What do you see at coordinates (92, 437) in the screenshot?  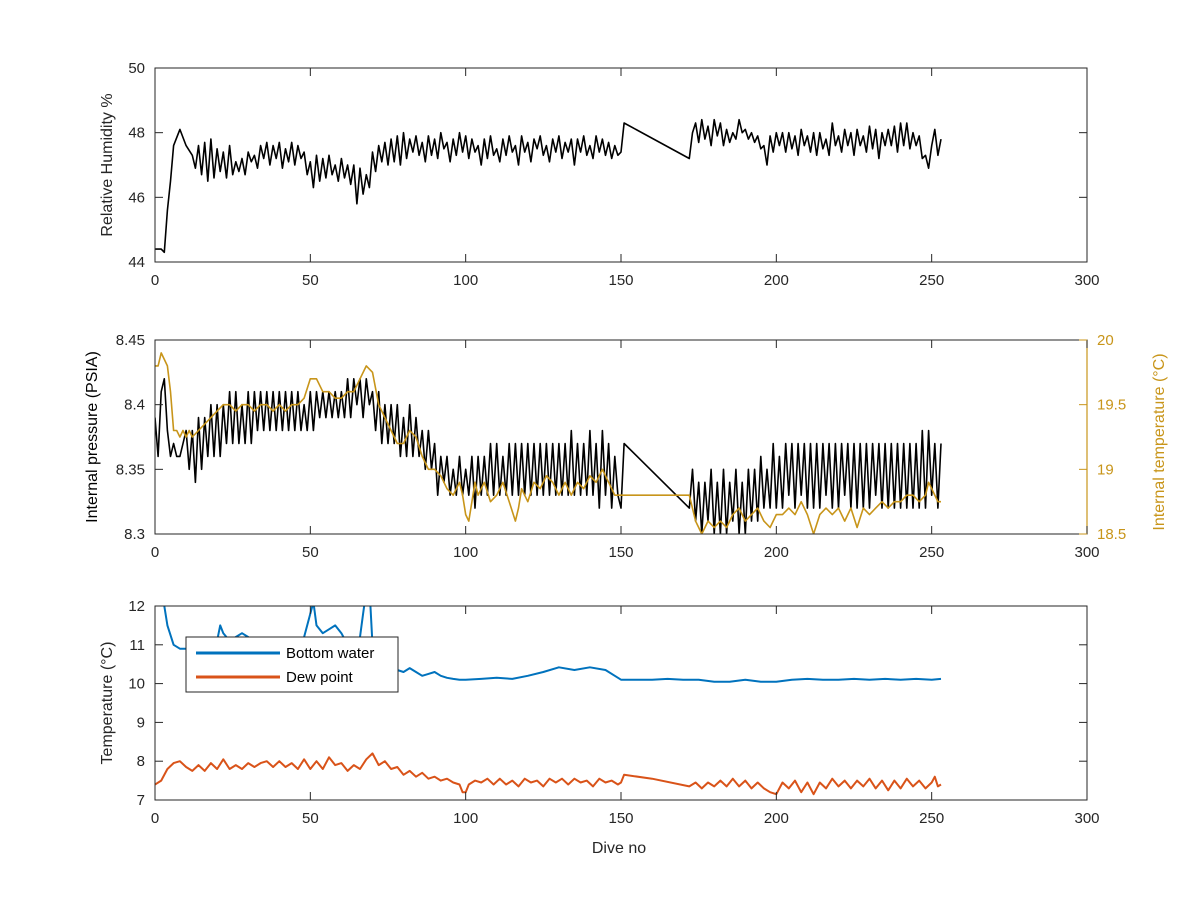 I see `y-axis-label: Internal pressure (PSIA)` at bounding box center [92, 437].